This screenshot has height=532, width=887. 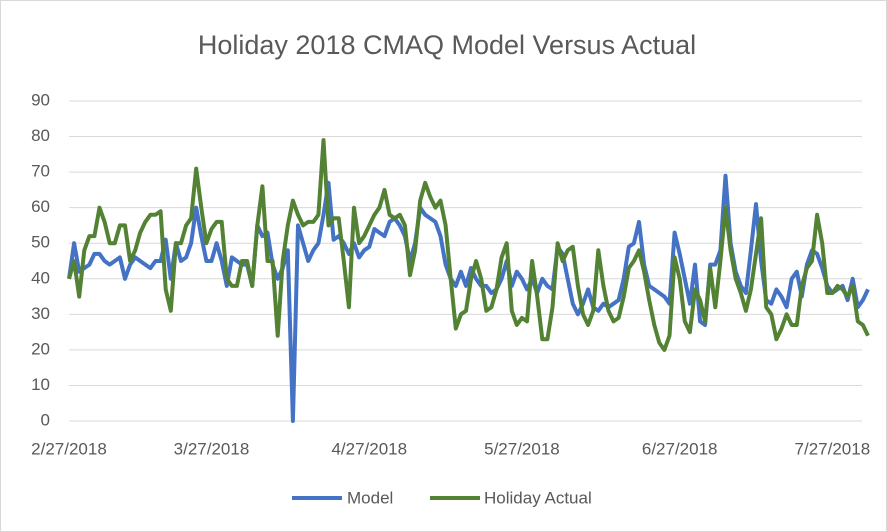 What do you see at coordinates (40, 99) in the screenshot?
I see `y-tick-label: 90` at bounding box center [40, 99].